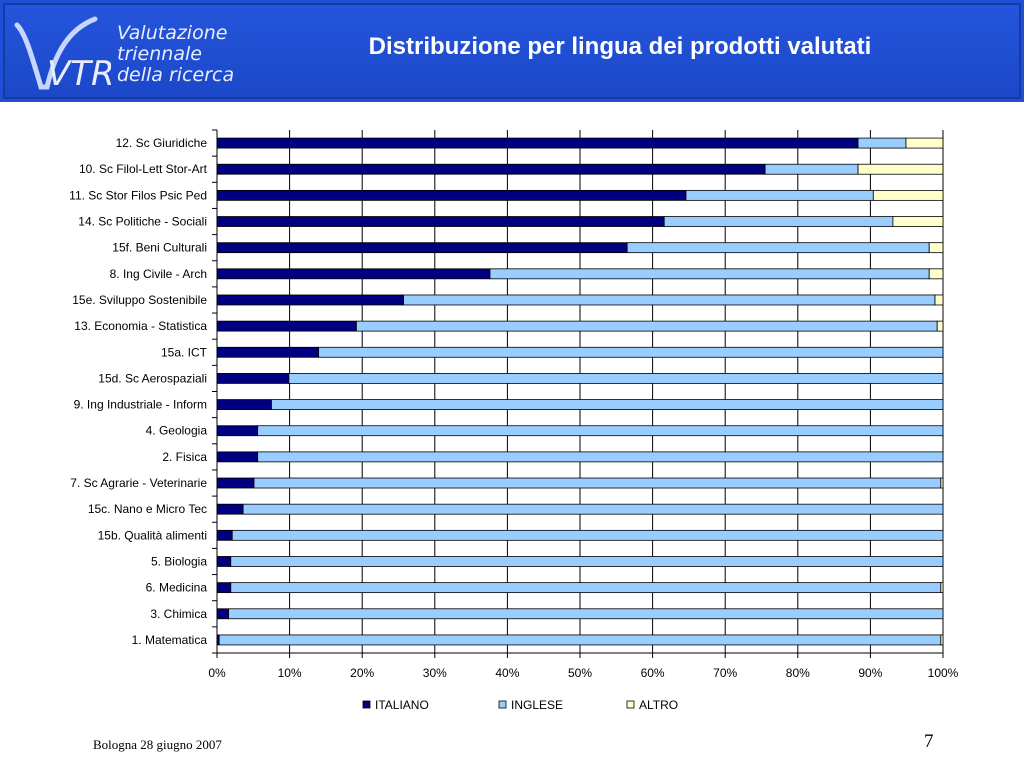 This screenshot has width=1024, height=768. Describe the element at coordinates (159, 54) in the screenshot. I see `logo-line-2: triennale` at that location.